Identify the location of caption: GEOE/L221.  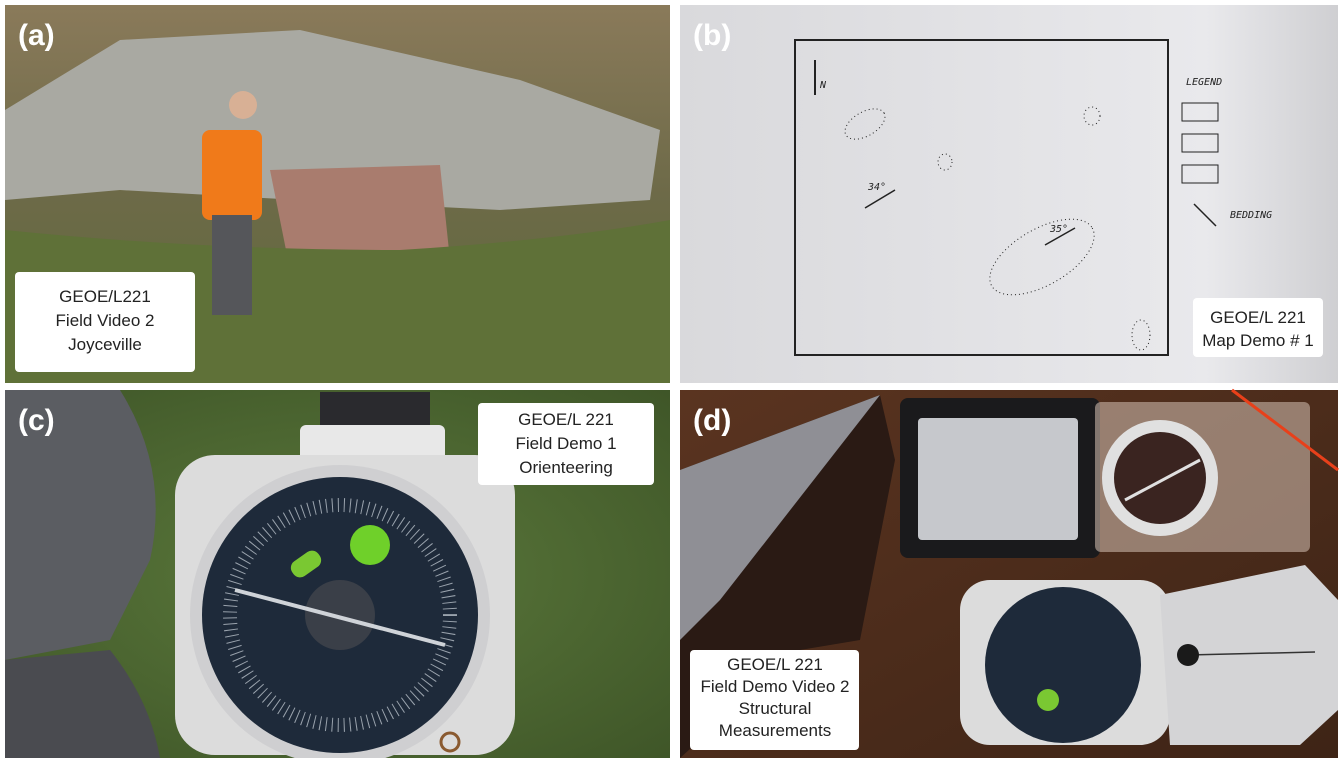
(105, 296).